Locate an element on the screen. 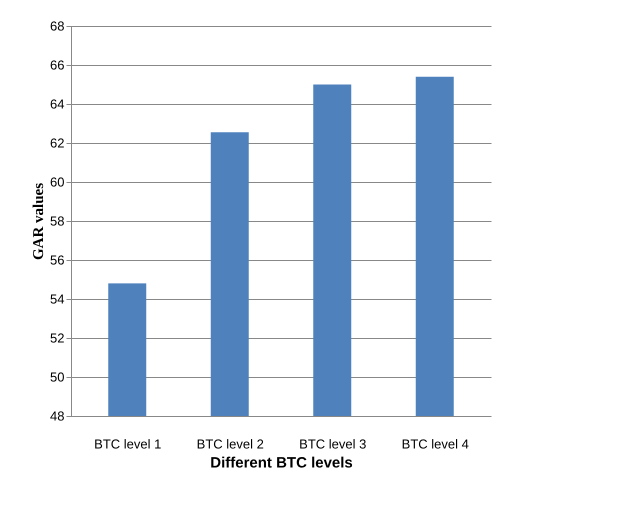  y-tick-label: 54 is located at coordinates (57, 299).